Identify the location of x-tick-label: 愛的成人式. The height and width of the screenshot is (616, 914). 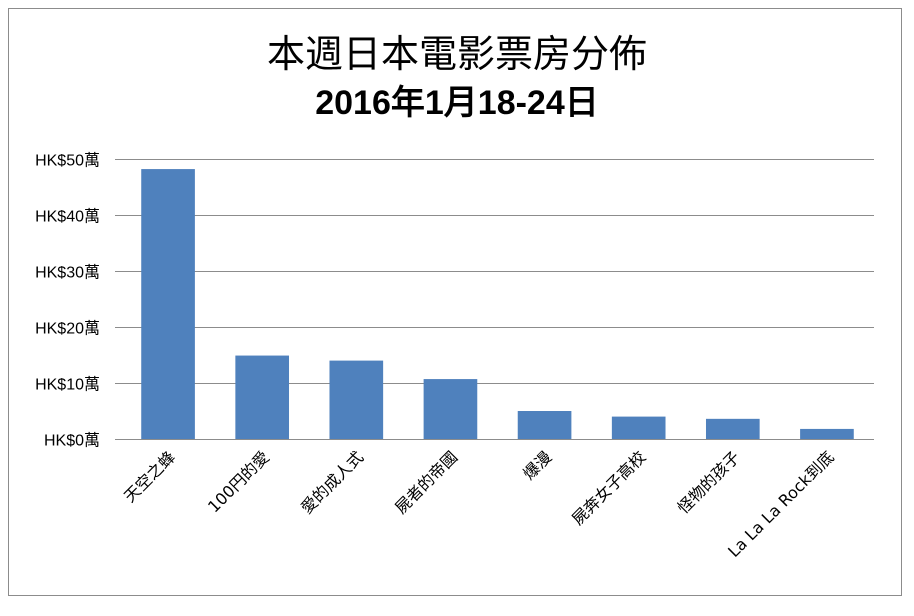
(332, 482).